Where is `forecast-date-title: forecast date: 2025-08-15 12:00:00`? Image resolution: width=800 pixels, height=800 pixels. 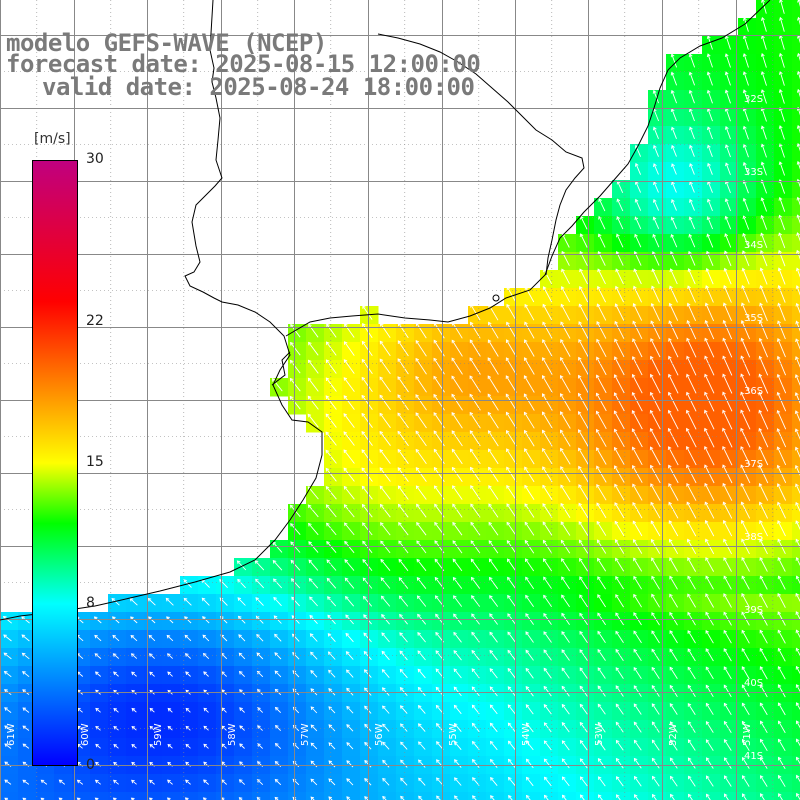
forecast-date-title: forecast date: 2025-08-15 12:00:00 is located at coordinates (243, 64).